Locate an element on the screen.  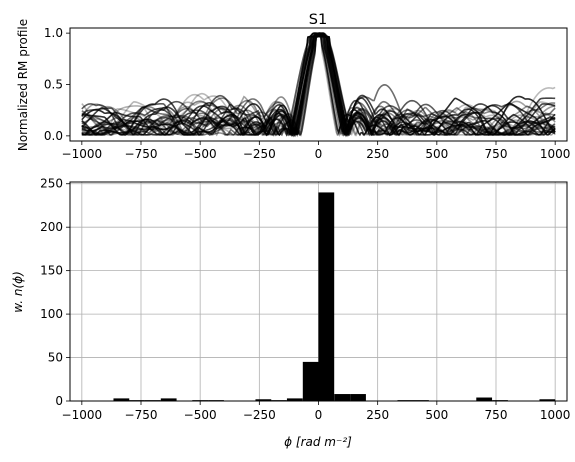
bottom-y-tick-label: 100 is located at coordinates (51, 314).